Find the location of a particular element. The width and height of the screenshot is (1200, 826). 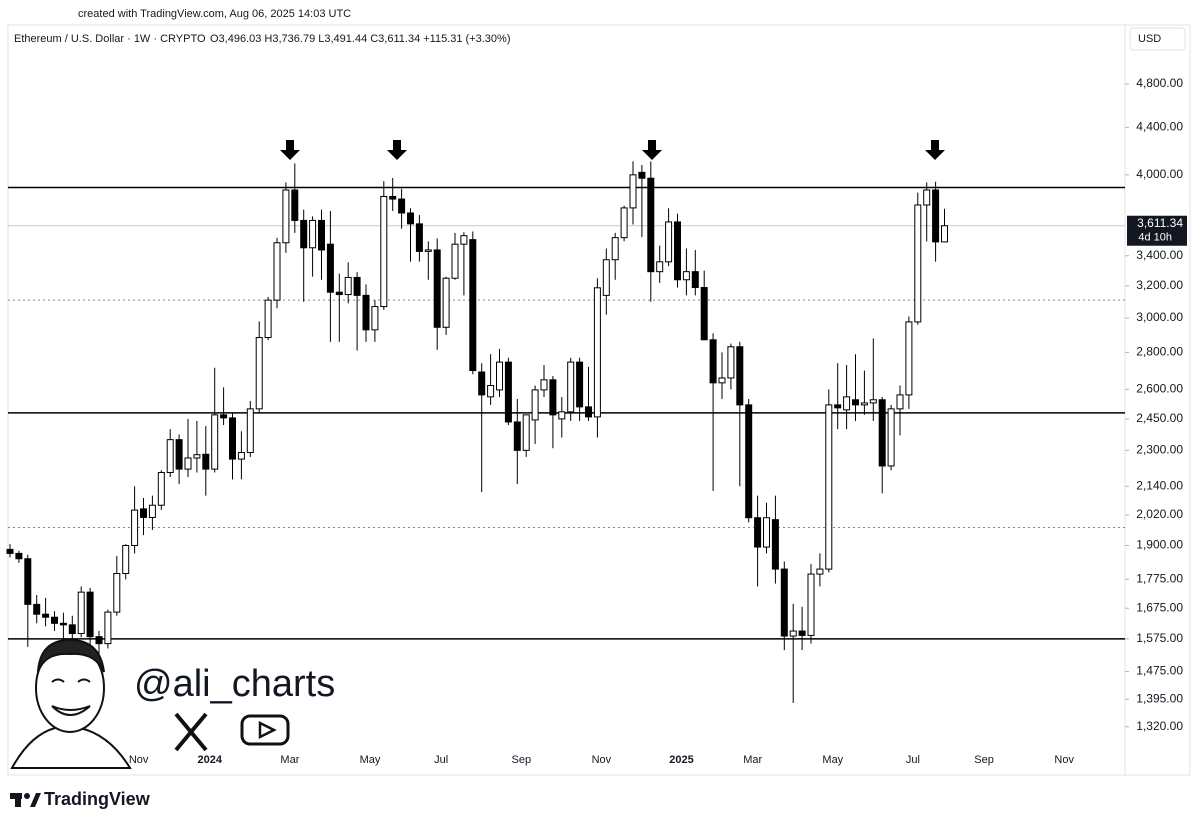

y-tick-label: 1,575.00 is located at coordinates (1159, 638).